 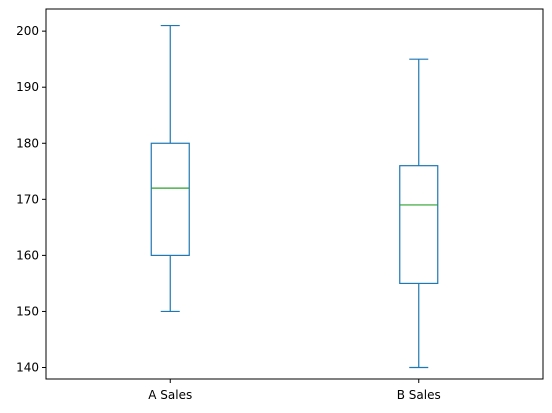 What do you see at coordinates (27, 255) in the screenshot?
I see `y-tick-label: 160` at bounding box center [27, 255].